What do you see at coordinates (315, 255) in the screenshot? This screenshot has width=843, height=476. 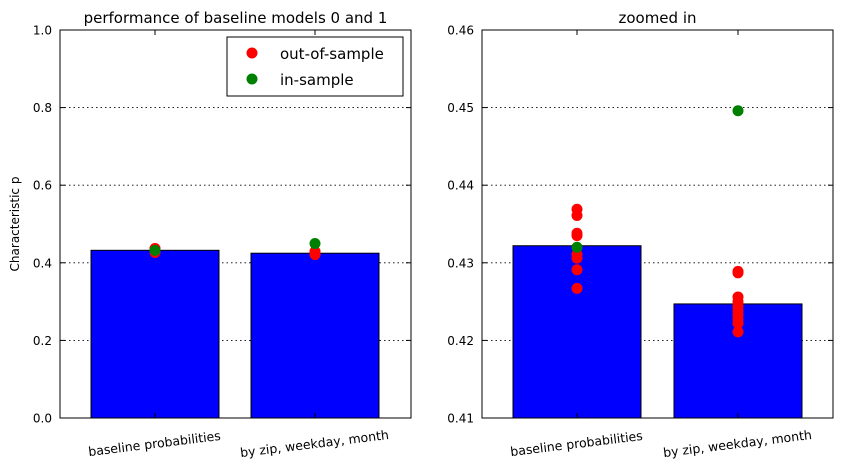 I see `left-out-of-sample-point` at bounding box center [315, 255].